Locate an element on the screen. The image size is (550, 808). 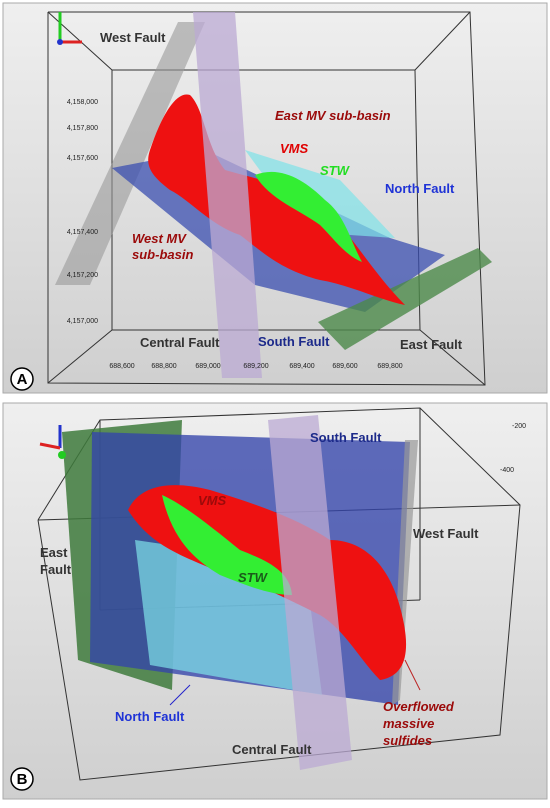
tick-label: 4,157,400 is located at coordinates (82, 232).